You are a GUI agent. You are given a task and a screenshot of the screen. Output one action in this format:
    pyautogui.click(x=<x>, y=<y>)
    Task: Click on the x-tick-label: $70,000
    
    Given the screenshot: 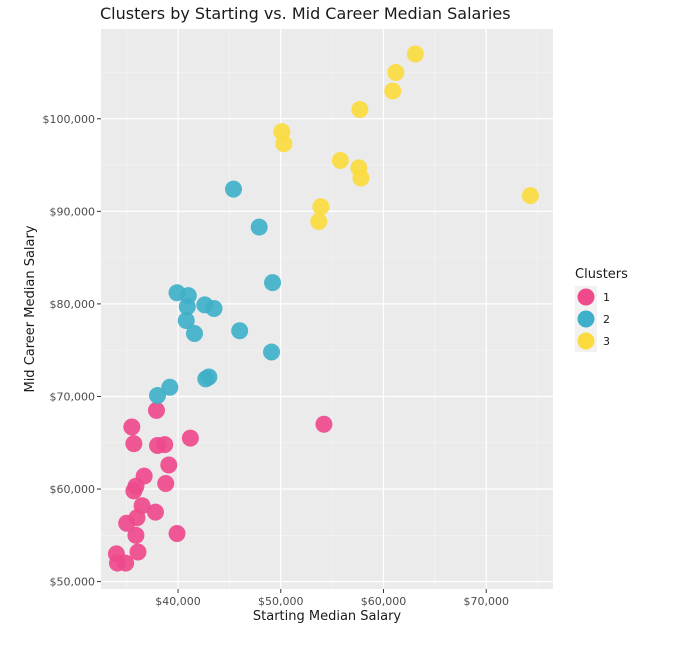 What is the action you would take?
    pyautogui.click(x=486, y=601)
    